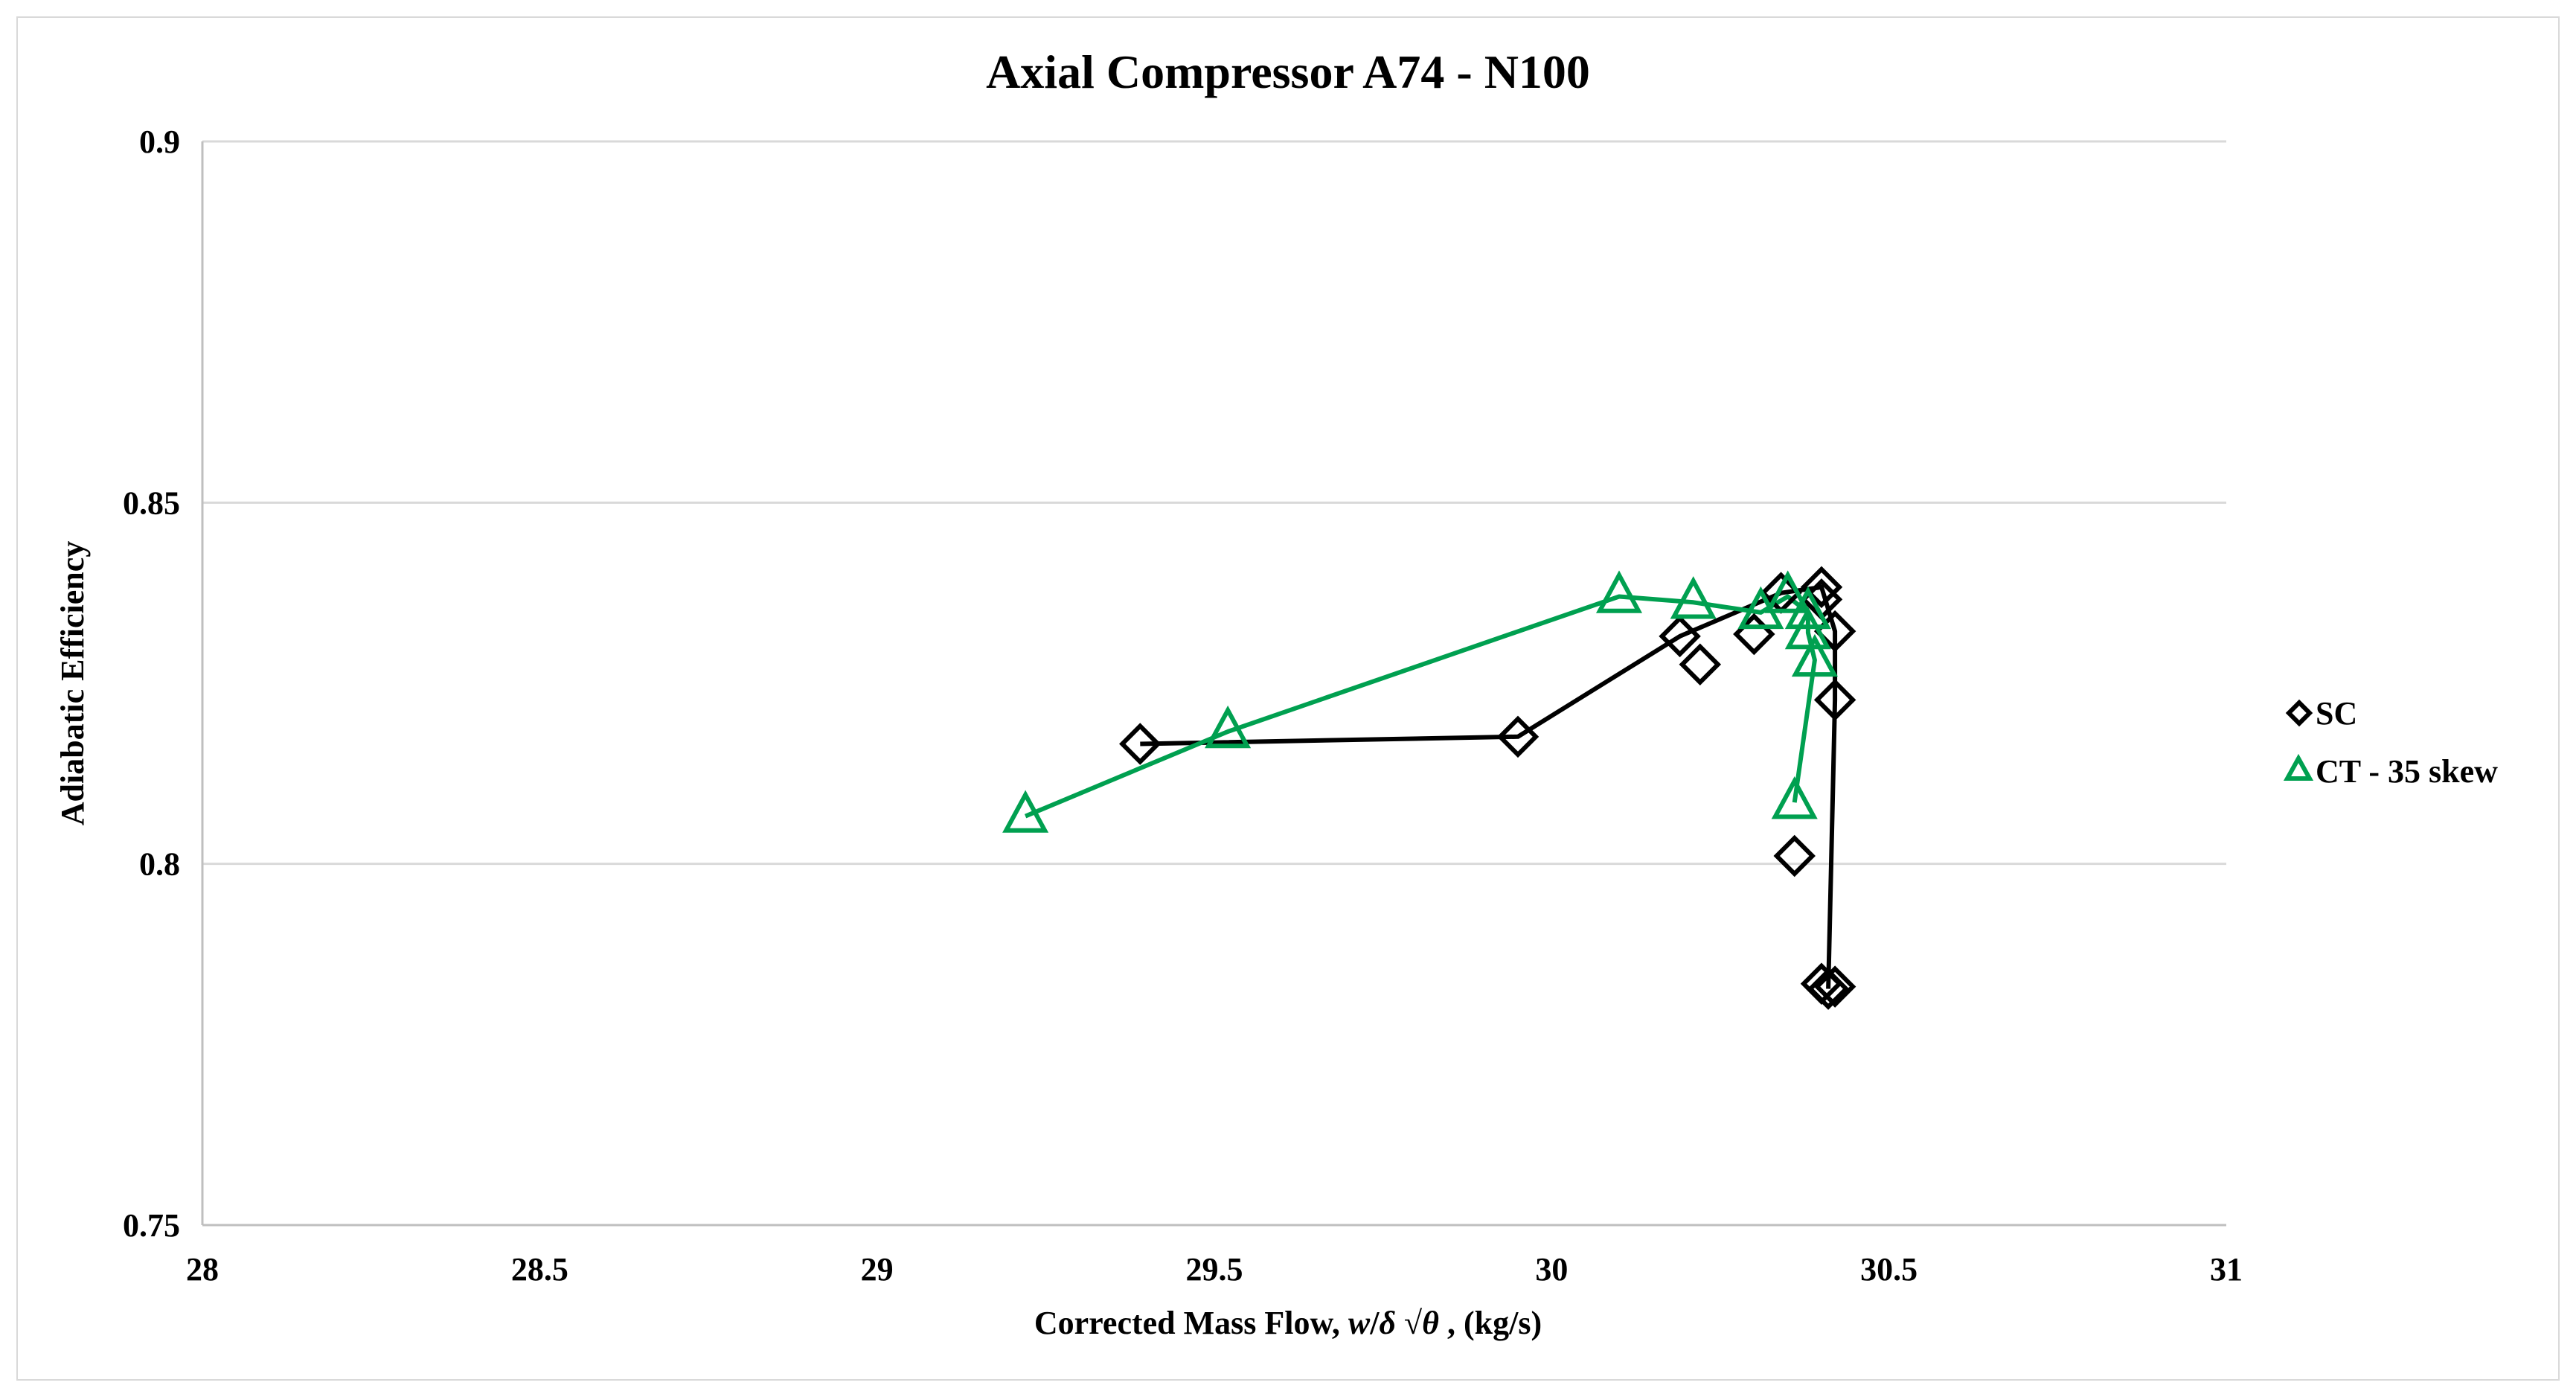 The image size is (2576, 1397). Describe the element at coordinates (2390, 742) in the screenshot. I see `legend: SC CT - 35 skew` at that location.